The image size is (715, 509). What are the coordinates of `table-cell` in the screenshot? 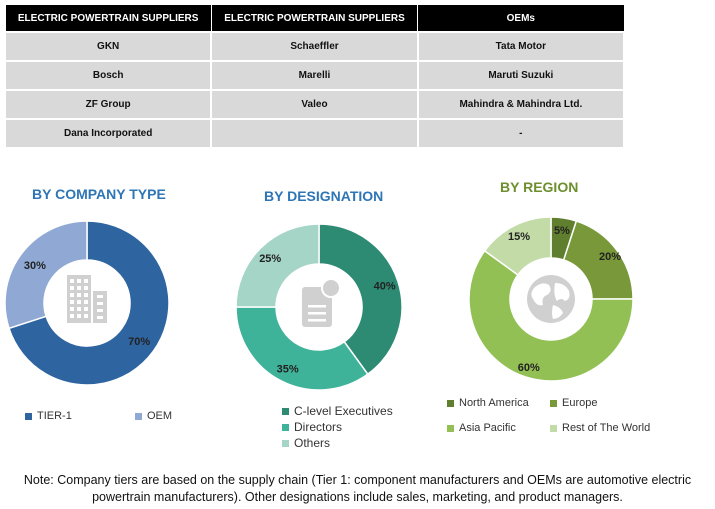 It's located at (314, 133).